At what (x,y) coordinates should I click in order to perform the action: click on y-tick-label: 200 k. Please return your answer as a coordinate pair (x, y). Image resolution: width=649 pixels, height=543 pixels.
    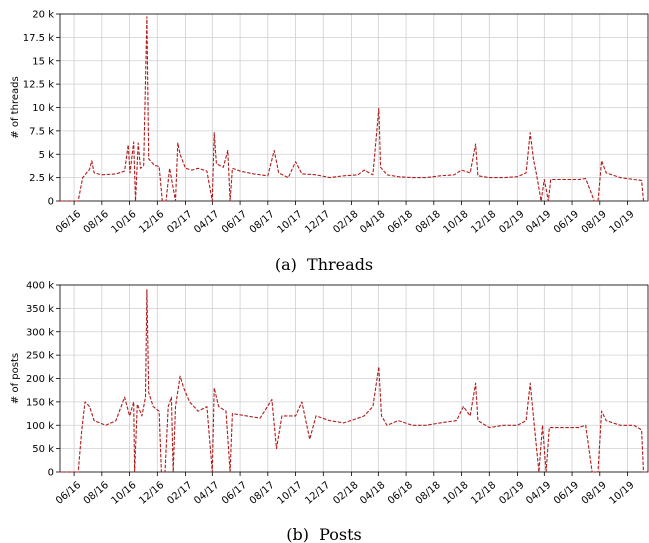
    Looking at the image, I should click on (40, 379).